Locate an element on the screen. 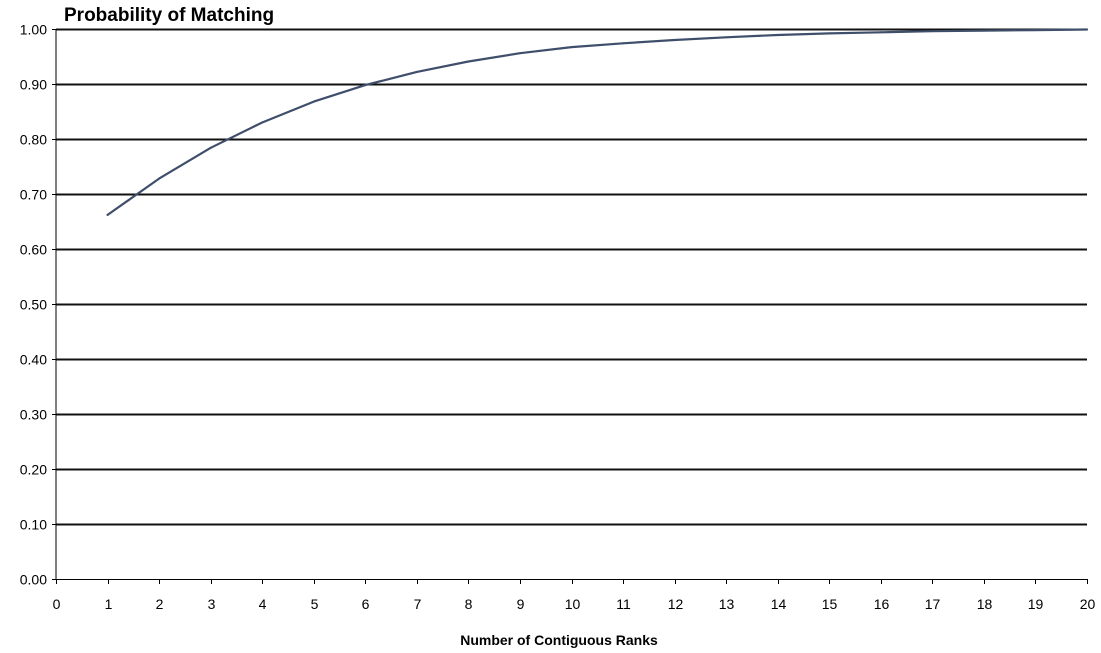  y-tick-label: 0.30 is located at coordinates (33, 415).